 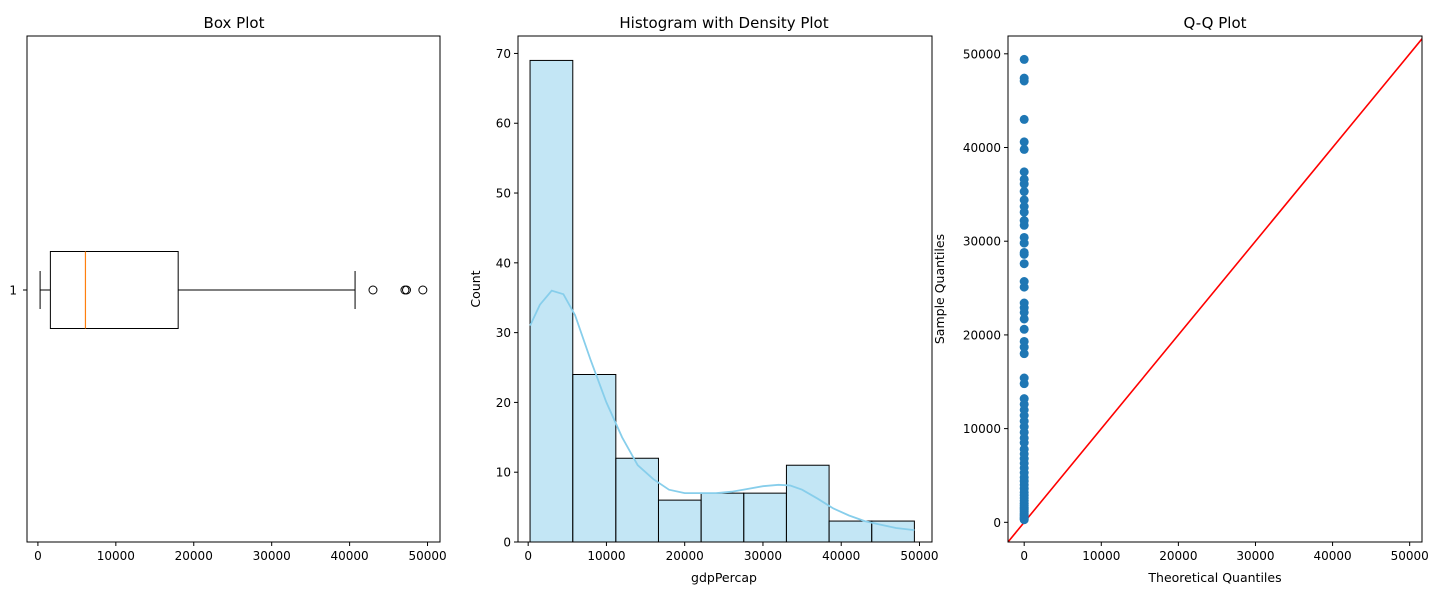 I want to click on qq-plot-x-tick-label: 0, so click(x=1024, y=556).